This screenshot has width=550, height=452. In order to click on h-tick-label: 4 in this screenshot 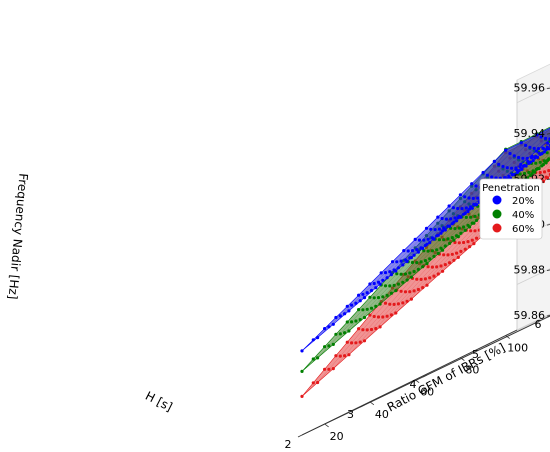, I will do `click(413, 384)`.